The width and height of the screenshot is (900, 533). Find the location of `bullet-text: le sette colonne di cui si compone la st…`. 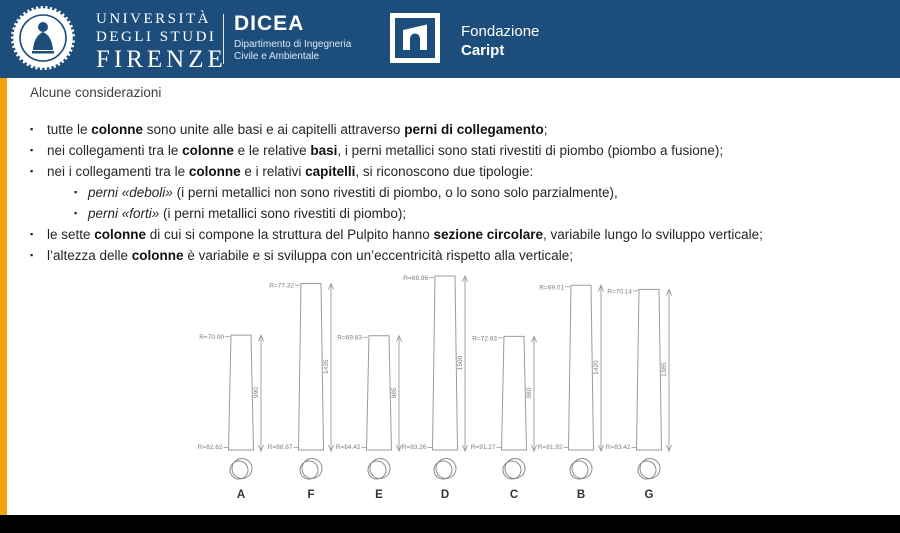

bullet-text: le sette colonne di cui si compone la st… is located at coordinates (405, 234).